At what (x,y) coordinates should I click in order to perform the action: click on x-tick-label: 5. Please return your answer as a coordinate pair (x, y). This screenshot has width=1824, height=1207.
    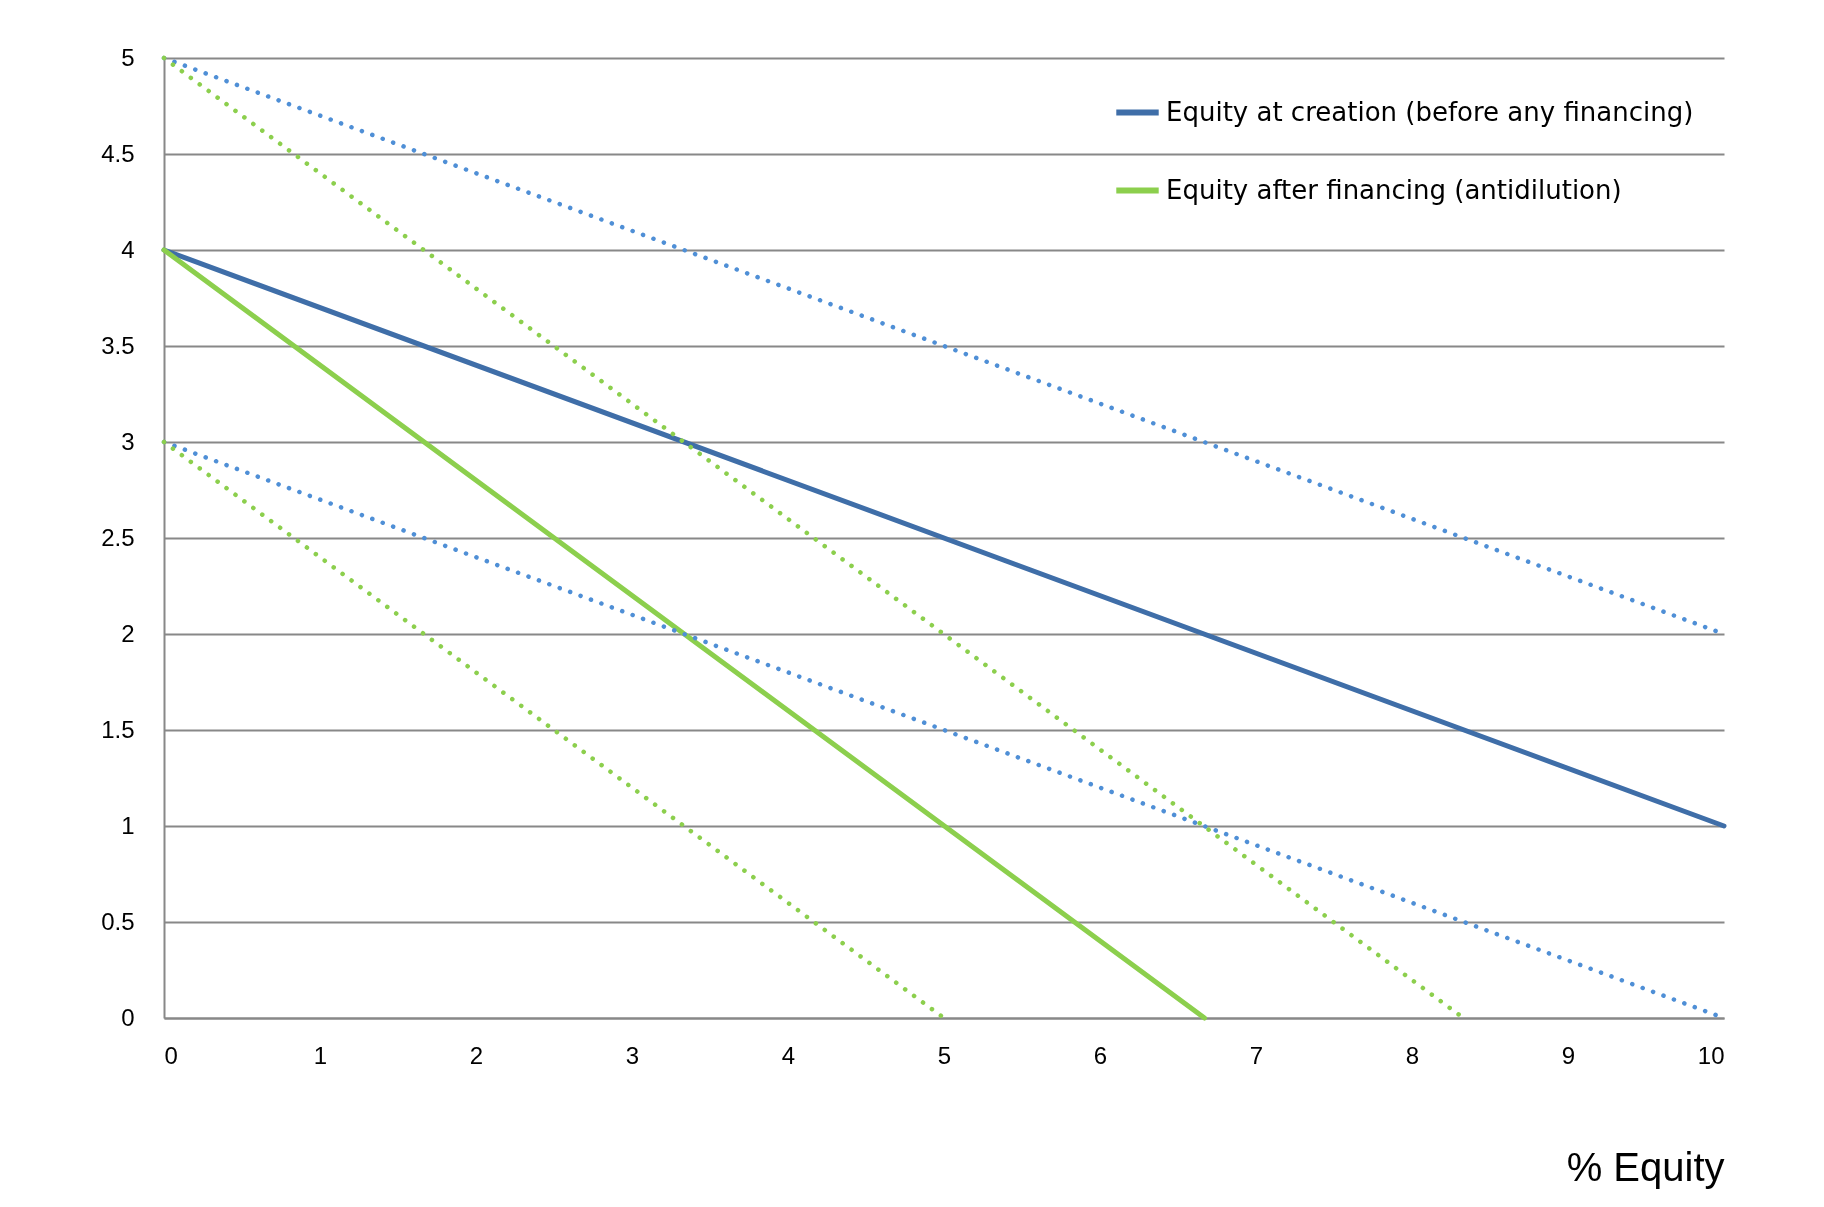
    Looking at the image, I should click on (944, 1055).